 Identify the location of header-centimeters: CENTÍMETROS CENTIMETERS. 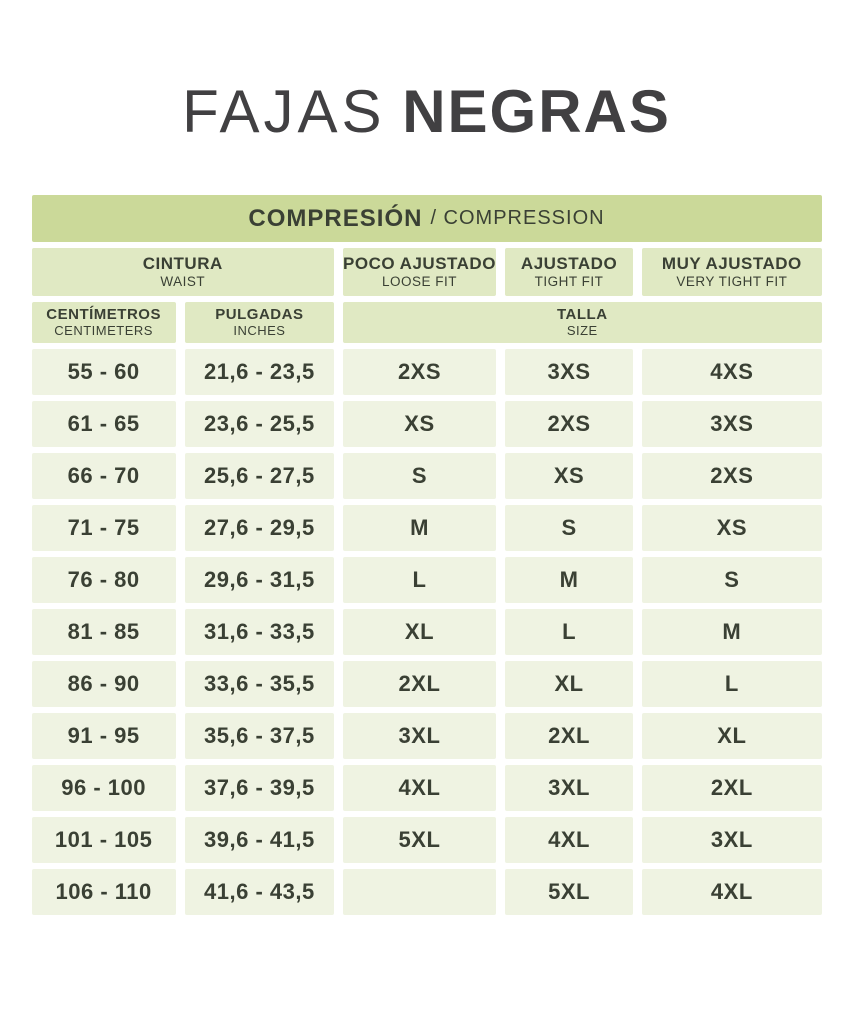
(103, 322).